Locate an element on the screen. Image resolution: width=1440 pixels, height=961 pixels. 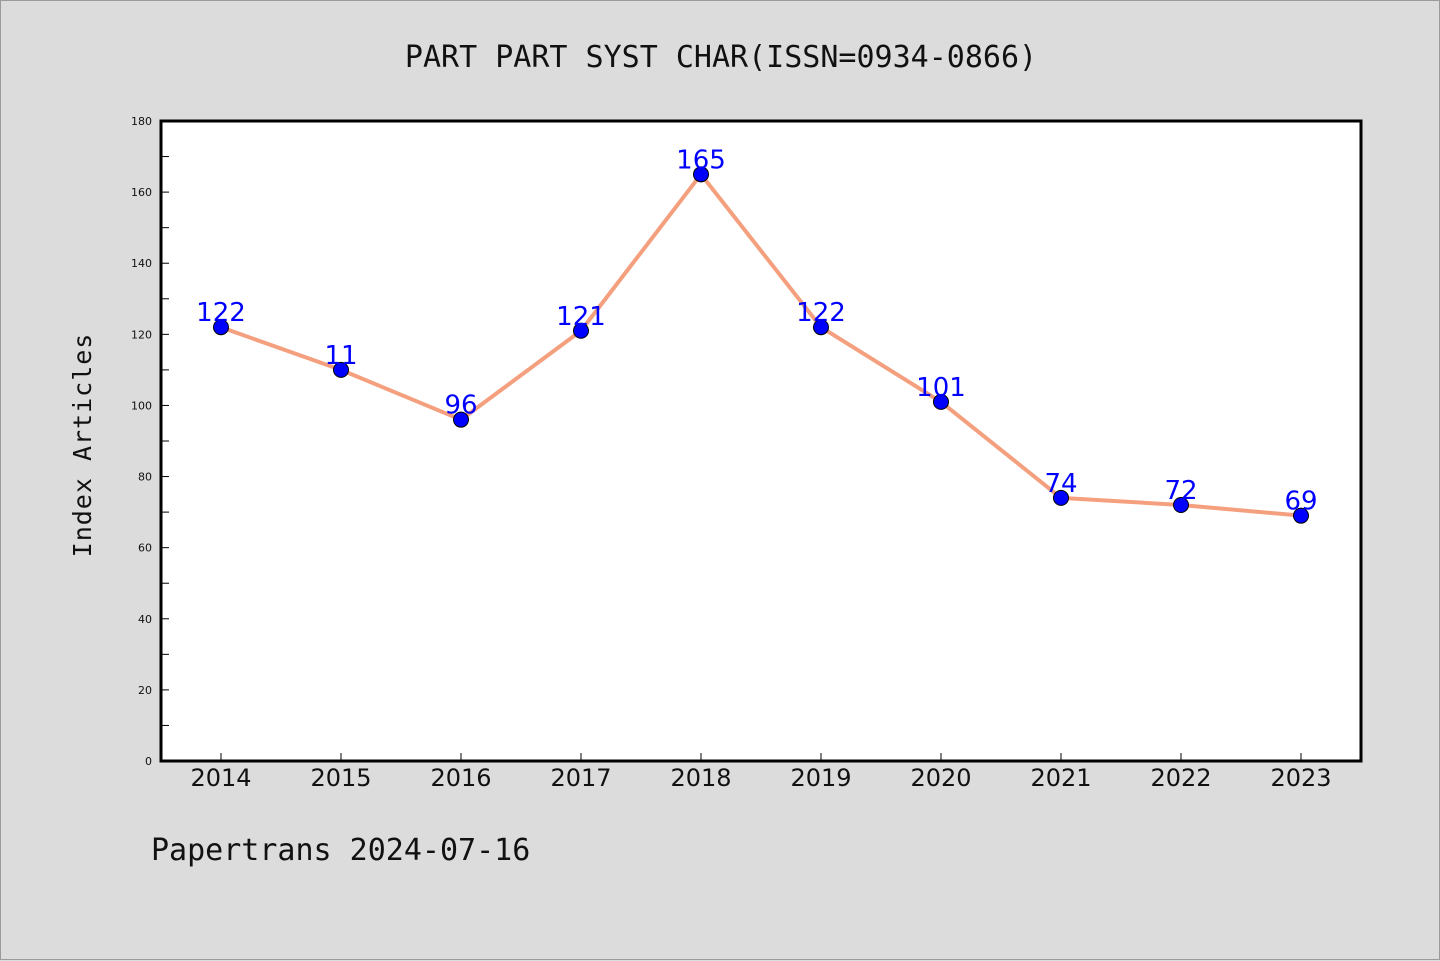
x-tick-label: 2014 is located at coordinates (220, 778).